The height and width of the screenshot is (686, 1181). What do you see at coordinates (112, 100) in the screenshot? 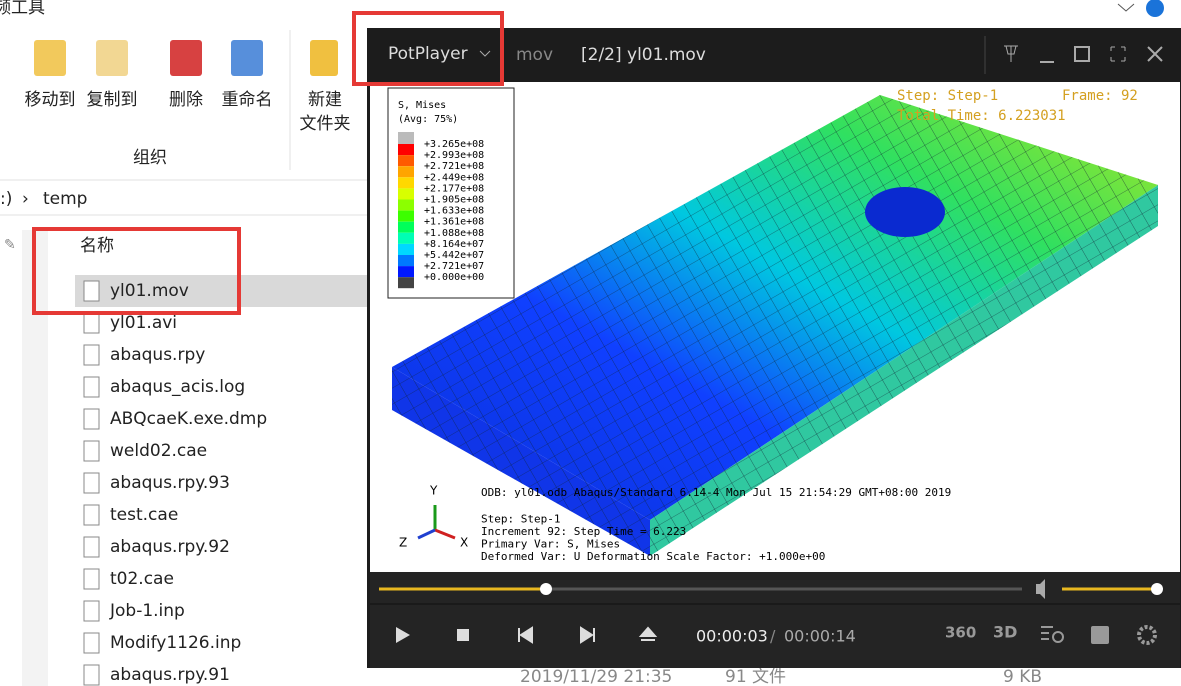
I see `ribbon-button: 复制到` at bounding box center [112, 100].